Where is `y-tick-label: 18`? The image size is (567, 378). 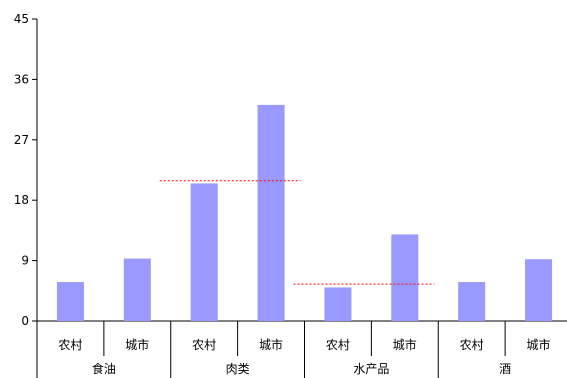
y-tick-label: 18 is located at coordinates (21, 200).